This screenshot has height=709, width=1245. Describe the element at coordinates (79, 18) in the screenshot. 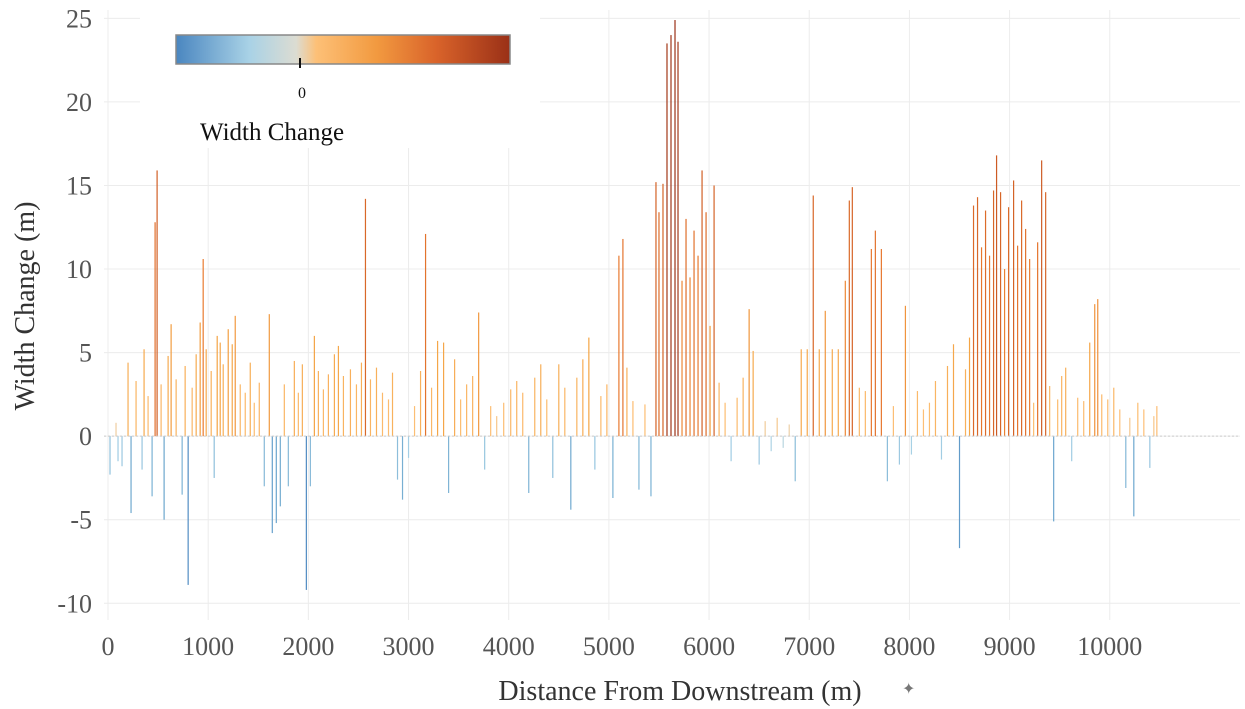

I see `y-tick-label: 25` at that location.